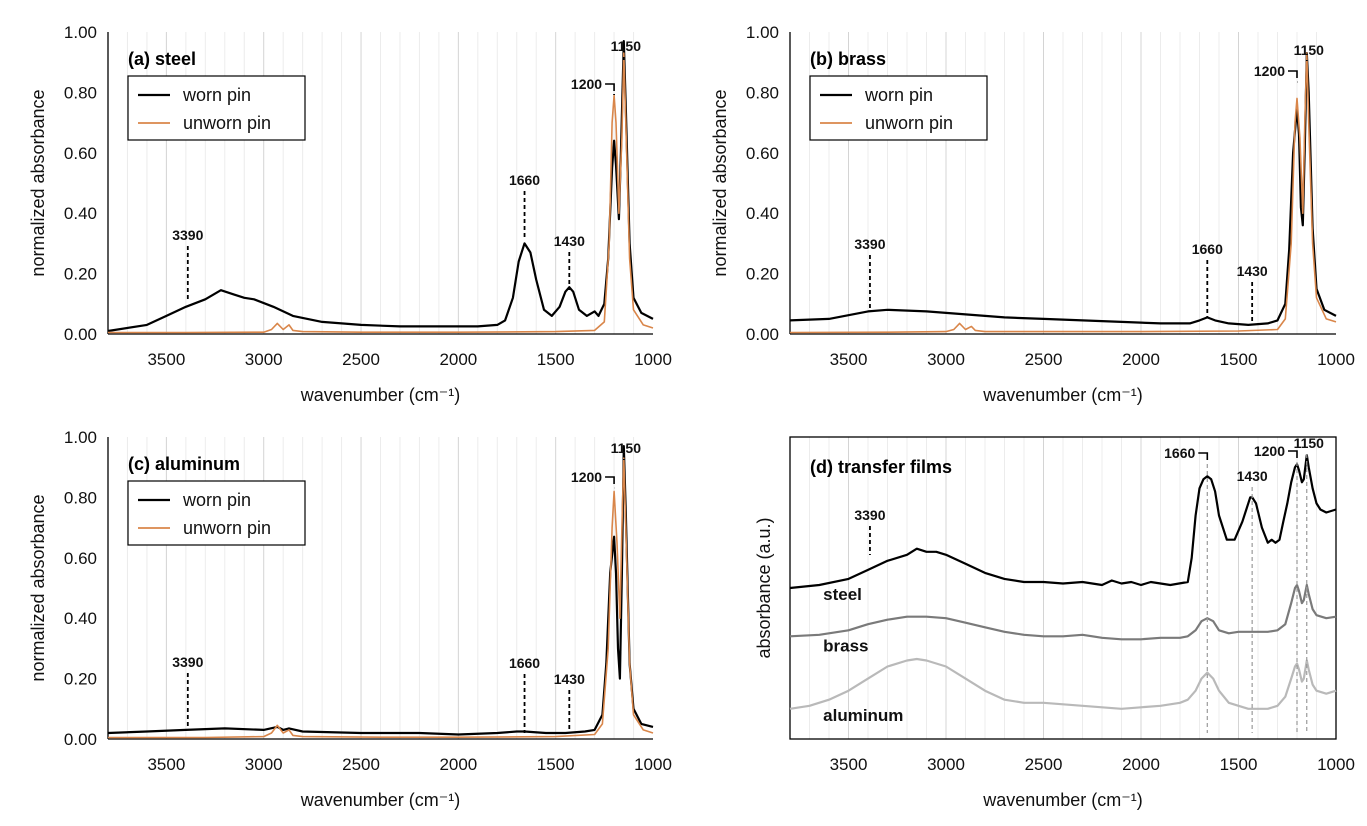 This screenshot has height=826, width=1367. What do you see at coordinates (848, 59) in the screenshot?
I see `panel-title: (b) brass` at bounding box center [848, 59].